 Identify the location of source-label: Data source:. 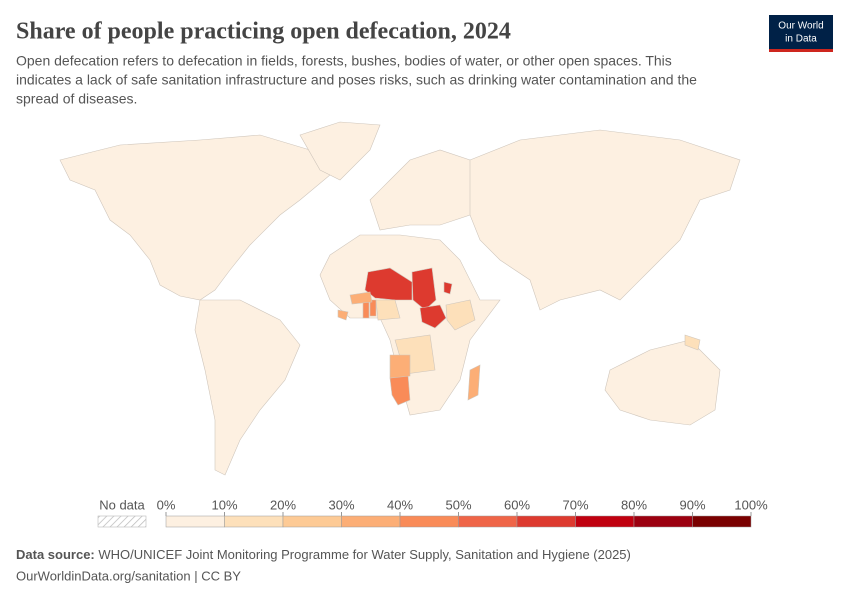
(55, 554).